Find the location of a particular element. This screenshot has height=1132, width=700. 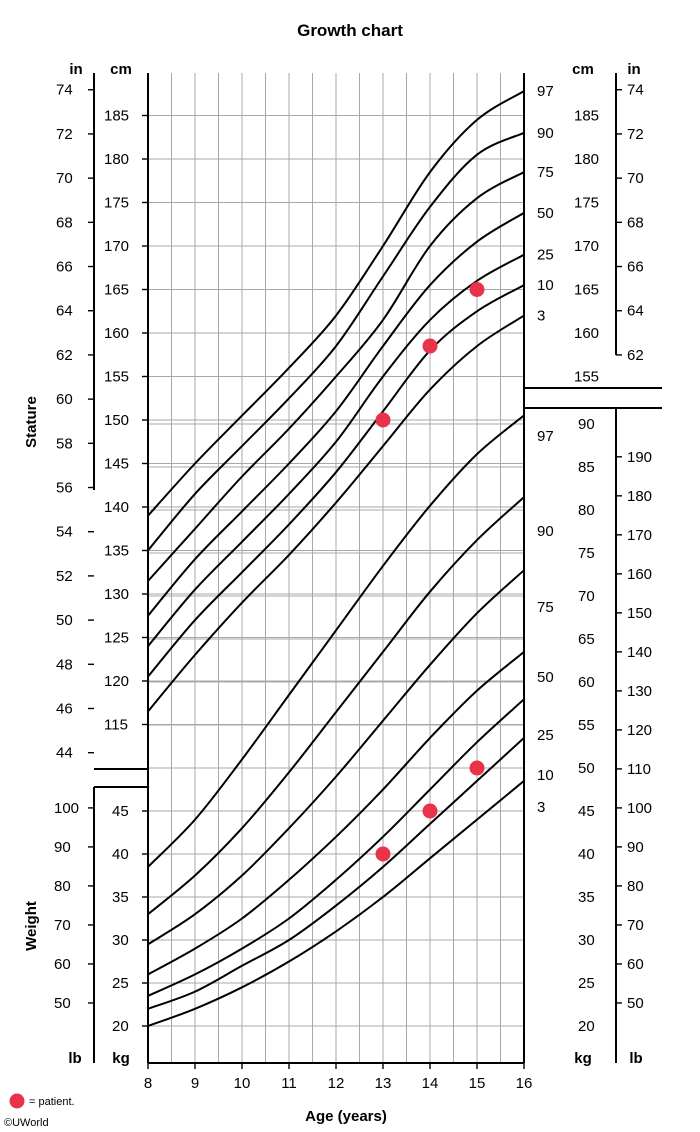

stature-cm-tick-left: 170 is located at coordinates (116, 246).